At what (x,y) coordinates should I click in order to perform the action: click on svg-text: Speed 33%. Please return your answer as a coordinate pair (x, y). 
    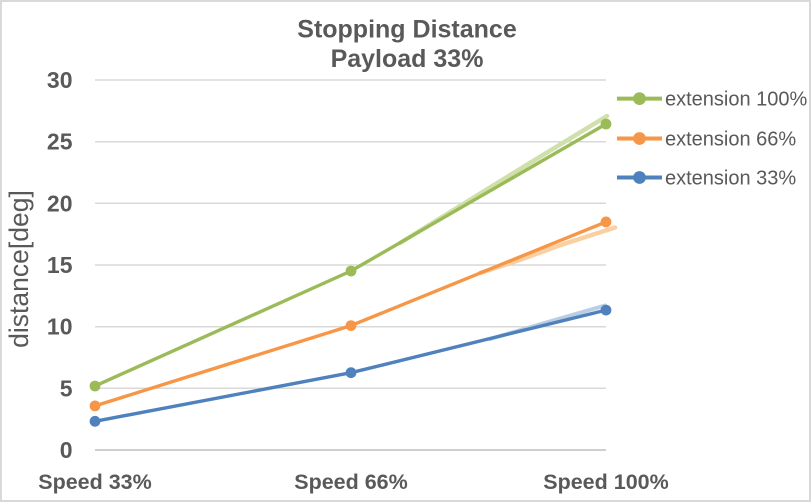
    Looking at the image, I should click on (95, 482).